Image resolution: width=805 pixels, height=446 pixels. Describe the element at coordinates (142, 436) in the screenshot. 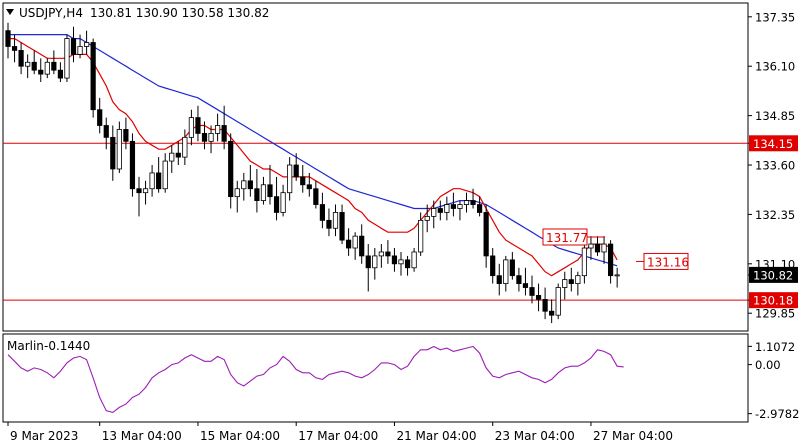

I see `x-tick-label: 13 Mar 04:00` at that location.